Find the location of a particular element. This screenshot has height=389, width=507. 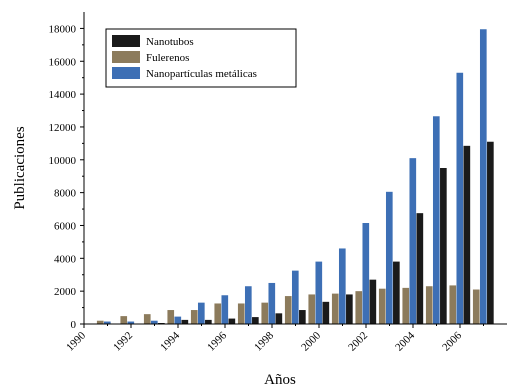

bar-fulerenos-2004 is located at coordinates (406, 305).